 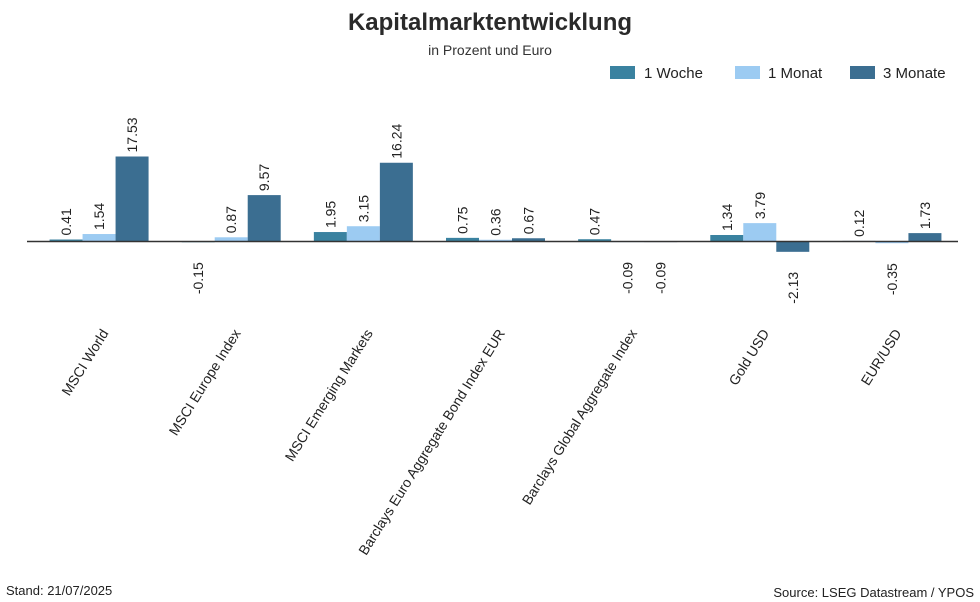 What do you see at coordinates (231, 219) in the screenshot?
I see `value-label-1-monat-msci-europe-index: 0.87` at bounding box center [231, 219].